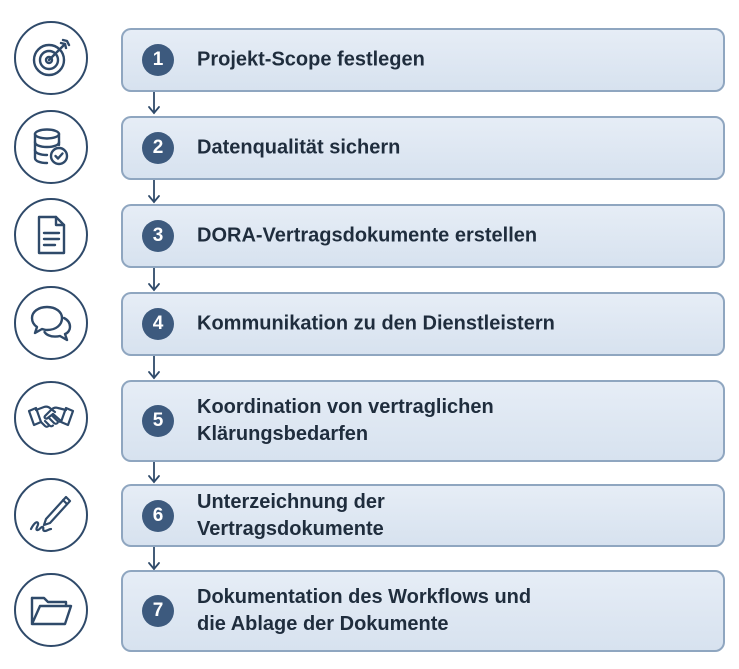 This screenshot has width=739, height=669. Describe the element at coordinates (51, 418) in the screenshot. I see `handshake-icon` at that location.